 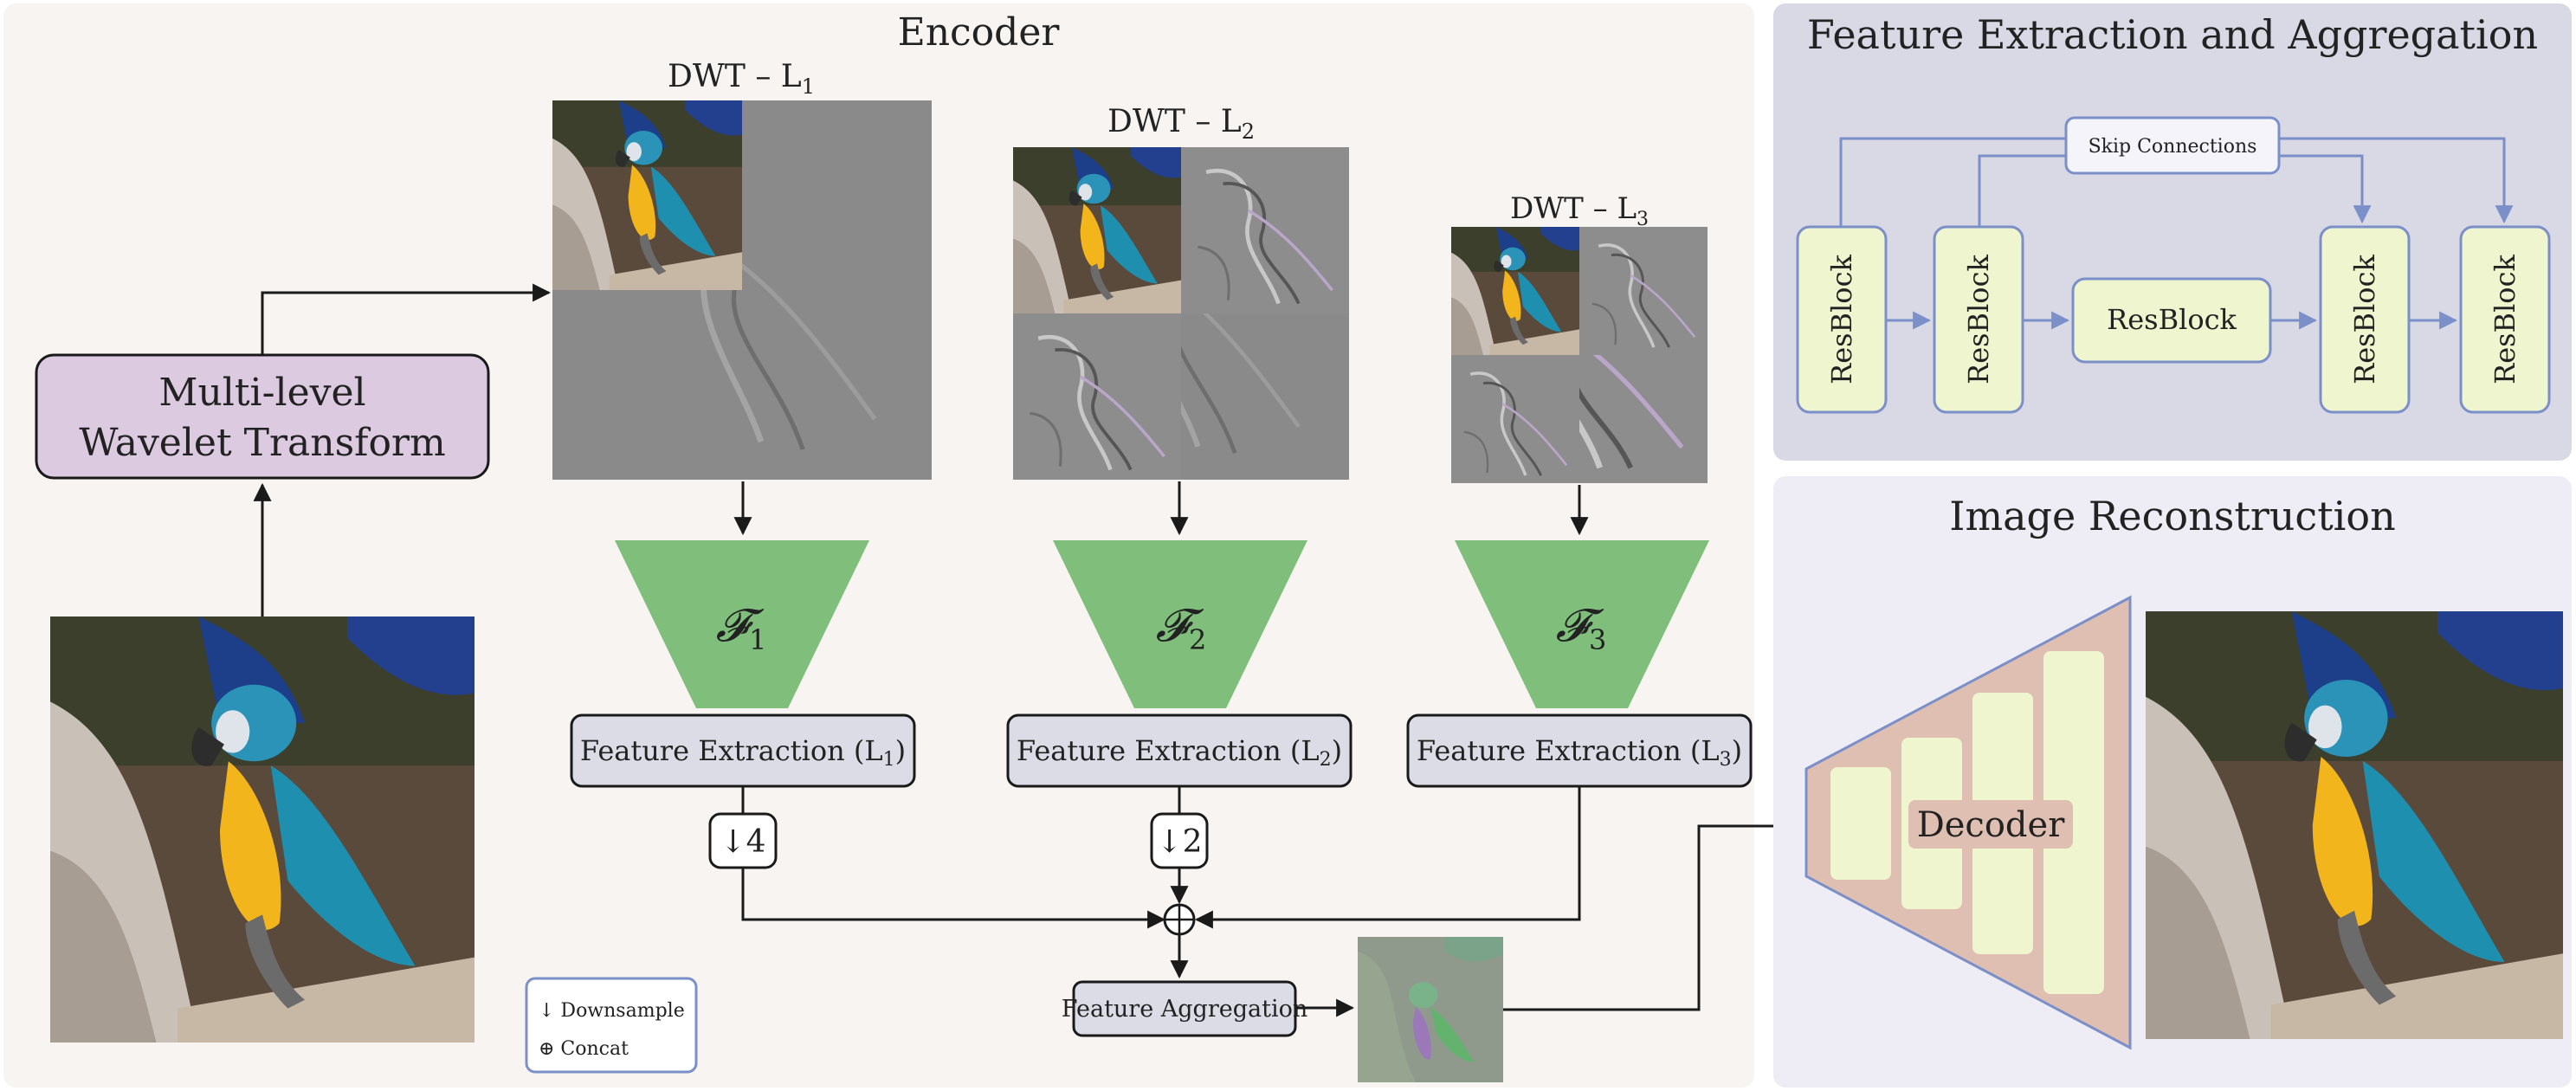 What do you see at coordinates (2172, 319) in the screenshot?
I see `resblock-3-label: ResBlock` at bounding box center [2172, 319].